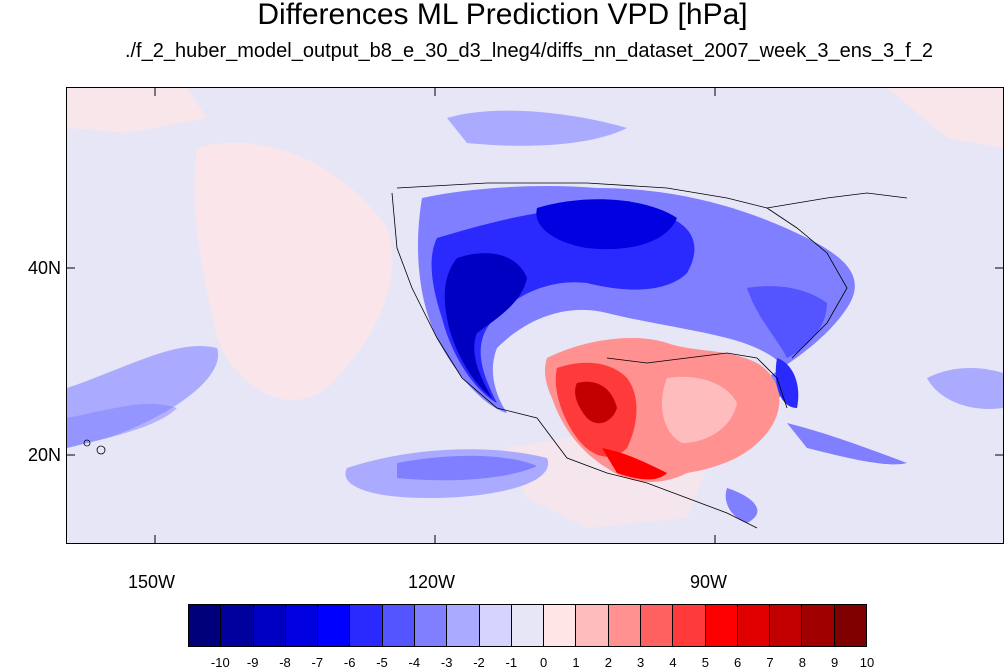  Describe the element at coordinates (770, 662) in the screenshot. I see `colorbar-tick-label: 7` at that location.